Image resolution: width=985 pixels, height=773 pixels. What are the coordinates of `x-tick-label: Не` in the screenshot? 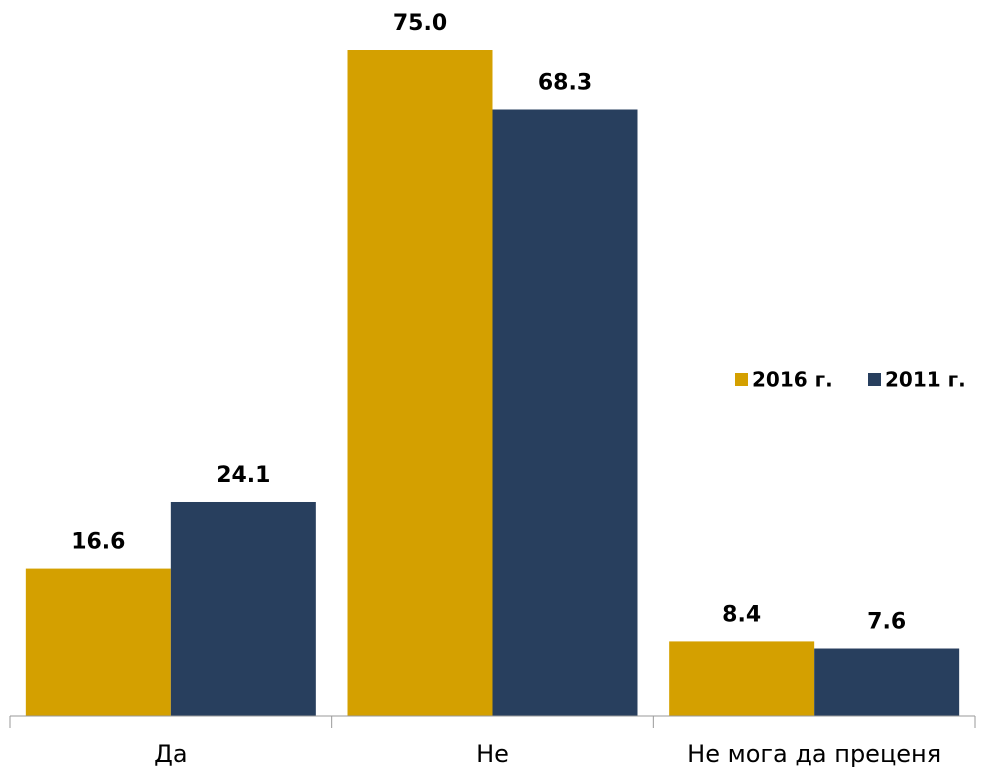 It's located at (492, 754).